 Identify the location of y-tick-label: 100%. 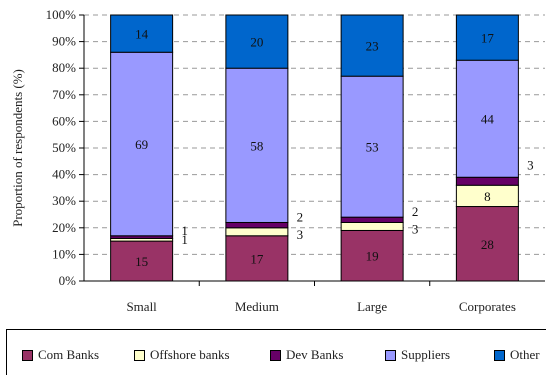
(61, 14).